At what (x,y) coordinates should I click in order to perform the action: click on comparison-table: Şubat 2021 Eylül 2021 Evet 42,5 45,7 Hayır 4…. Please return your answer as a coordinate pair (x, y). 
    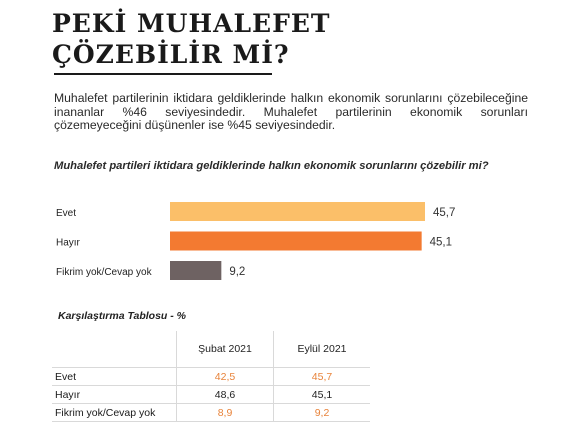
    Looking at the image, I should click on (211, 376).